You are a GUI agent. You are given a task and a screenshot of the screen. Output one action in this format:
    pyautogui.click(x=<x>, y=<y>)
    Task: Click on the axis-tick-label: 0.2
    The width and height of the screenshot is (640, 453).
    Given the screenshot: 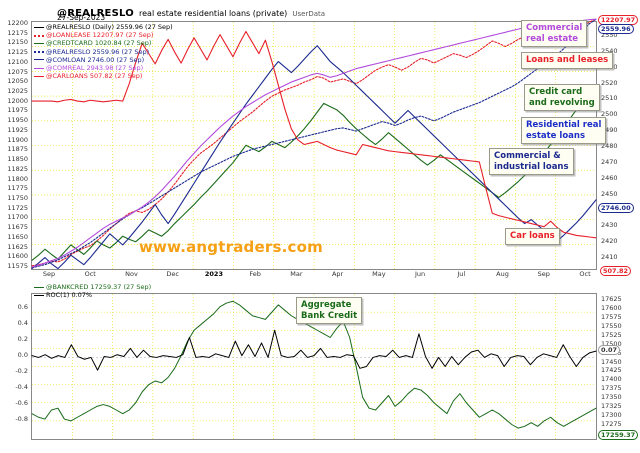 What is the action you would take?
    pyautogui.click(x=22, y=339)
    